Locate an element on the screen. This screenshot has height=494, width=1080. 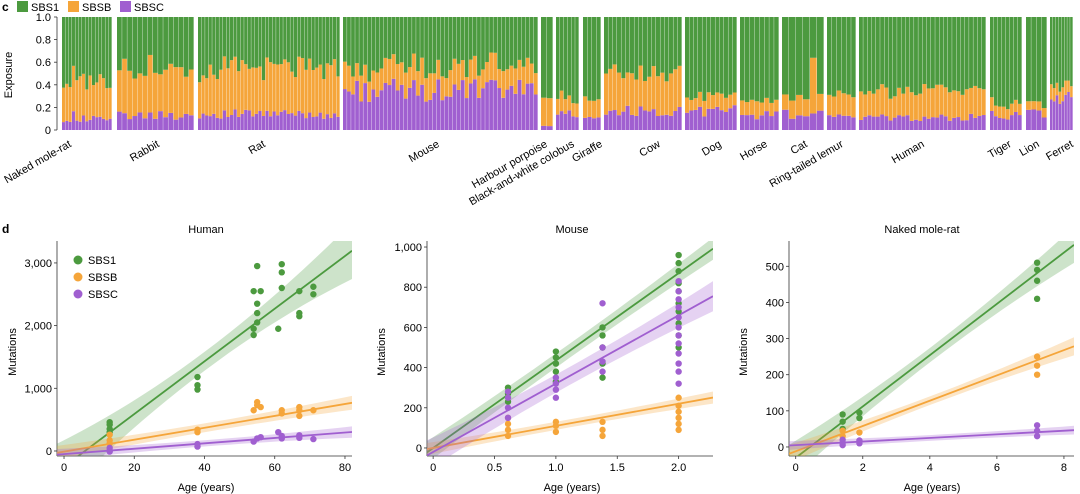
points-sbsc is located at coordinates (940, 435).